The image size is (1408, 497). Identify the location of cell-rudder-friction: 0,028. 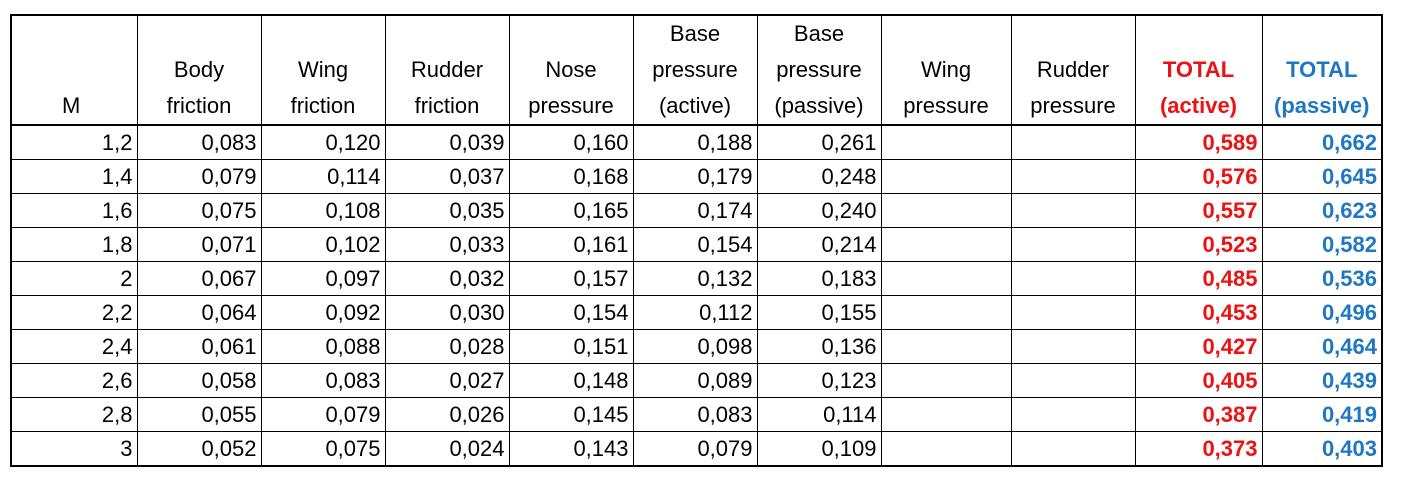
(447, 346).